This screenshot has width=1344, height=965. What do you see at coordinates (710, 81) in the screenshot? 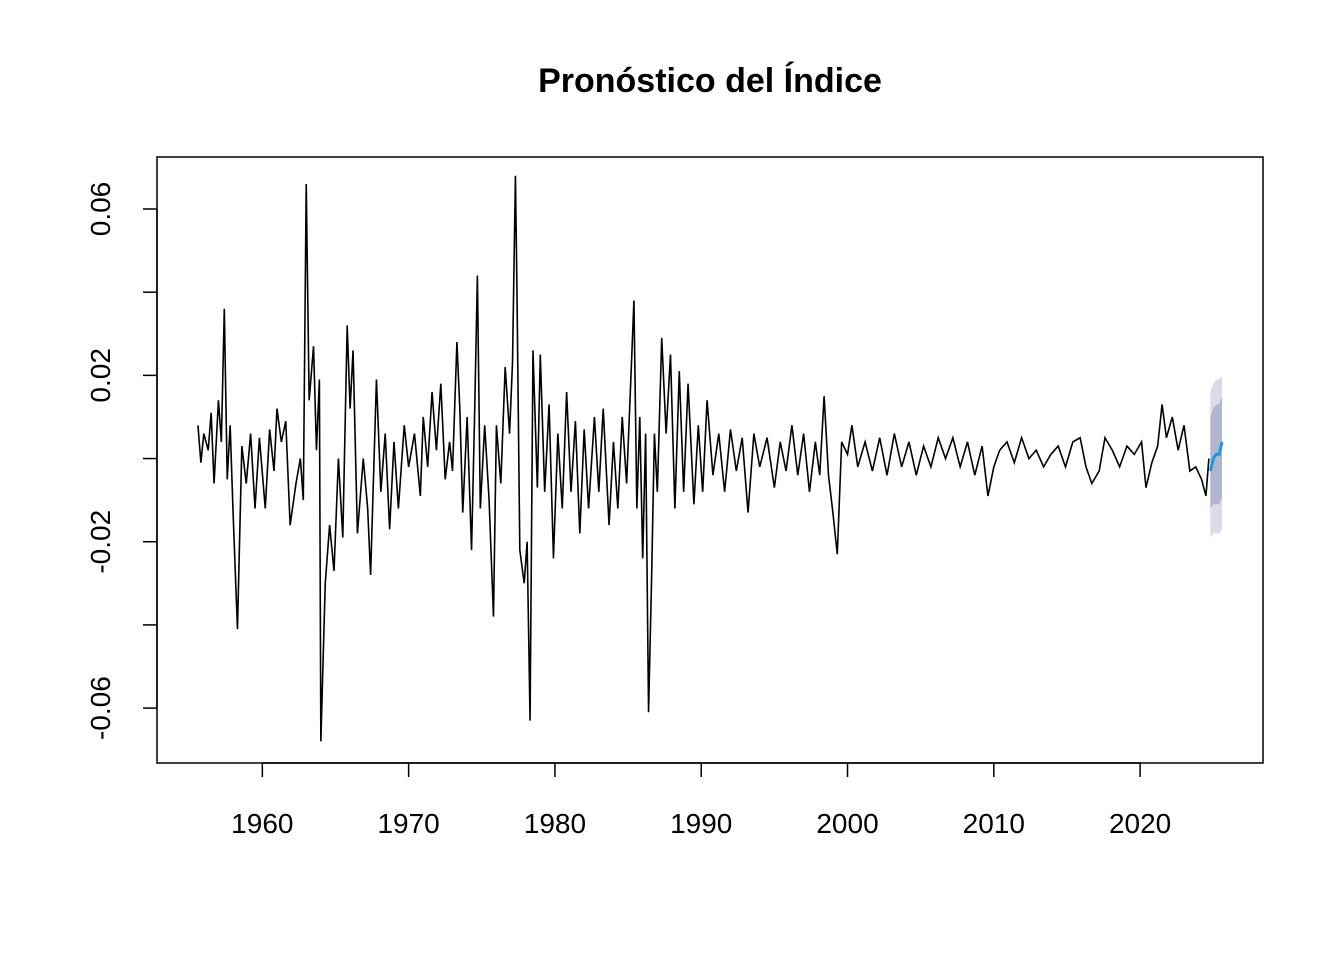
I see `chart-title: Pronóstico del Índice` at bounding box center [710, 81].